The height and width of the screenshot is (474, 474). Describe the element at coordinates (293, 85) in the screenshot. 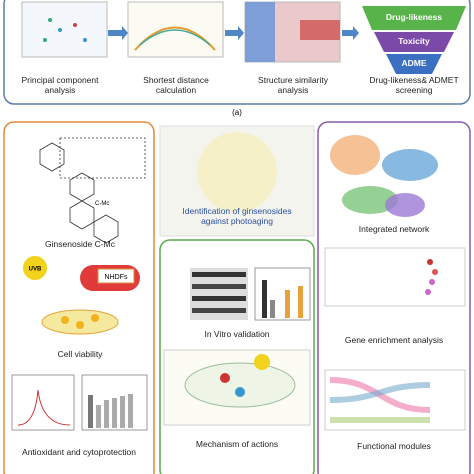

I see `step-label: Structure similarity analysis` at that location.